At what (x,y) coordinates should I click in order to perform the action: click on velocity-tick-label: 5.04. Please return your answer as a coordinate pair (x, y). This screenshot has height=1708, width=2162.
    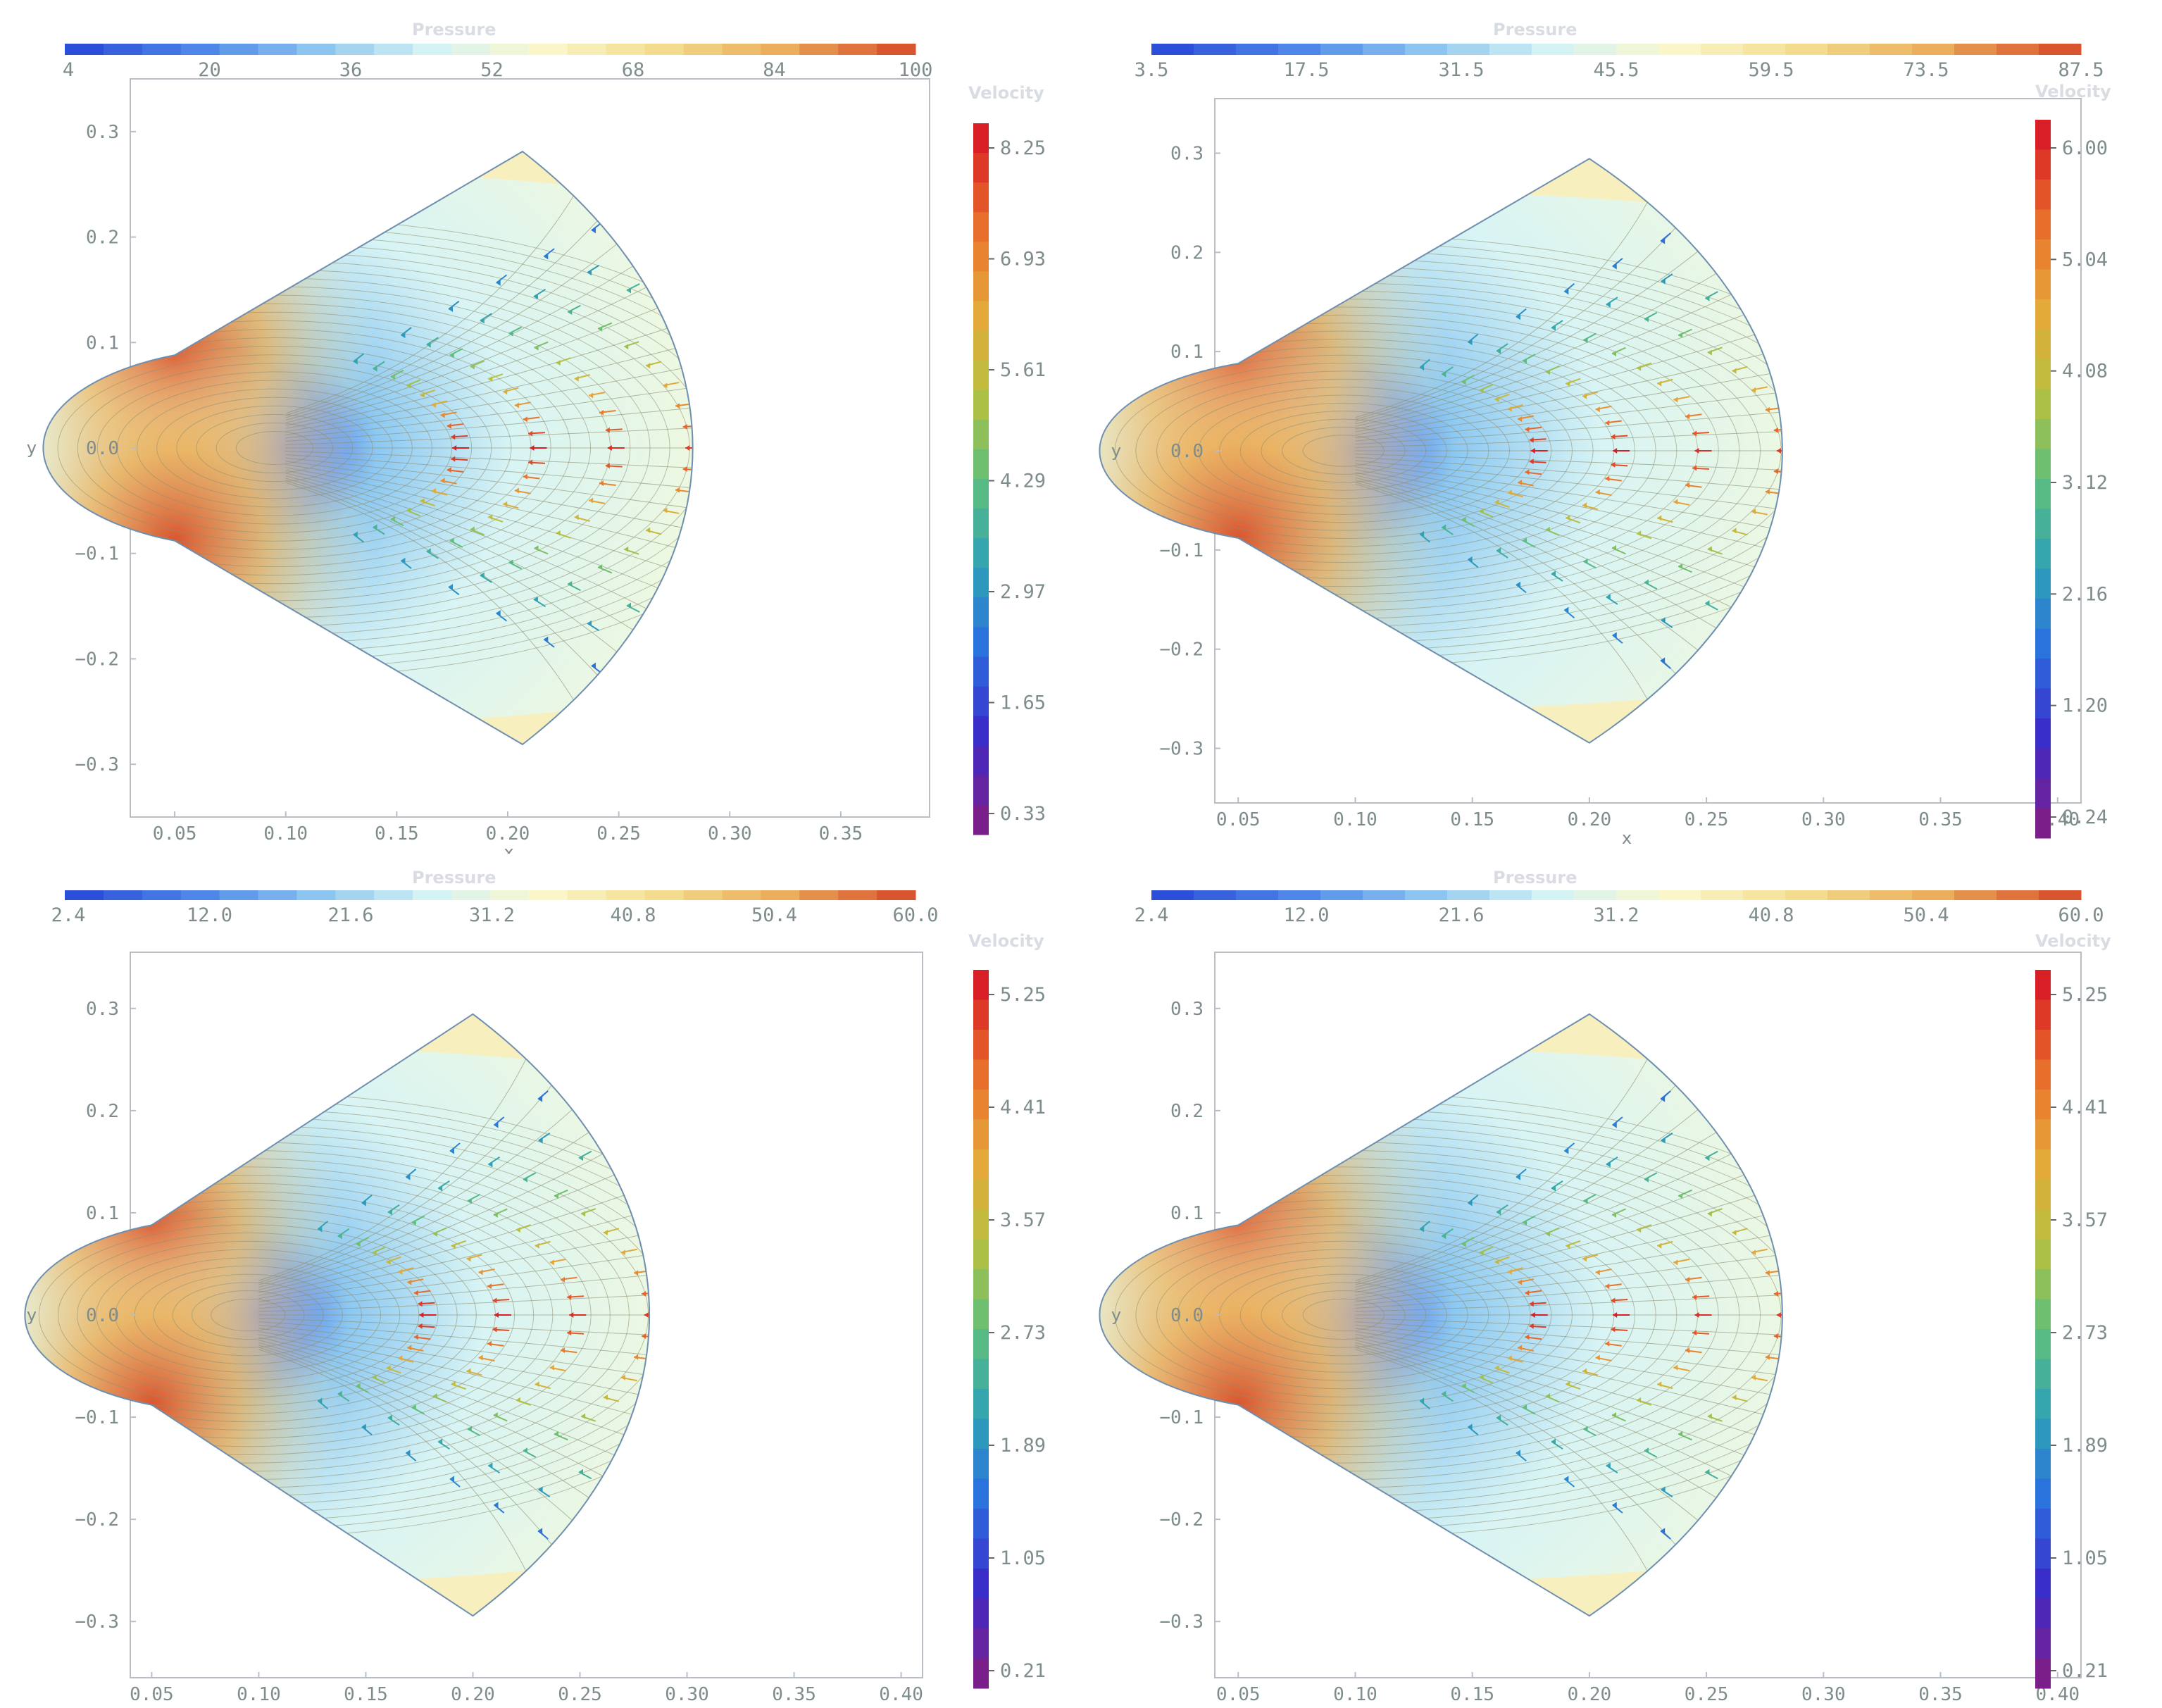
    Looking at the image, I should click on (2085, 259).